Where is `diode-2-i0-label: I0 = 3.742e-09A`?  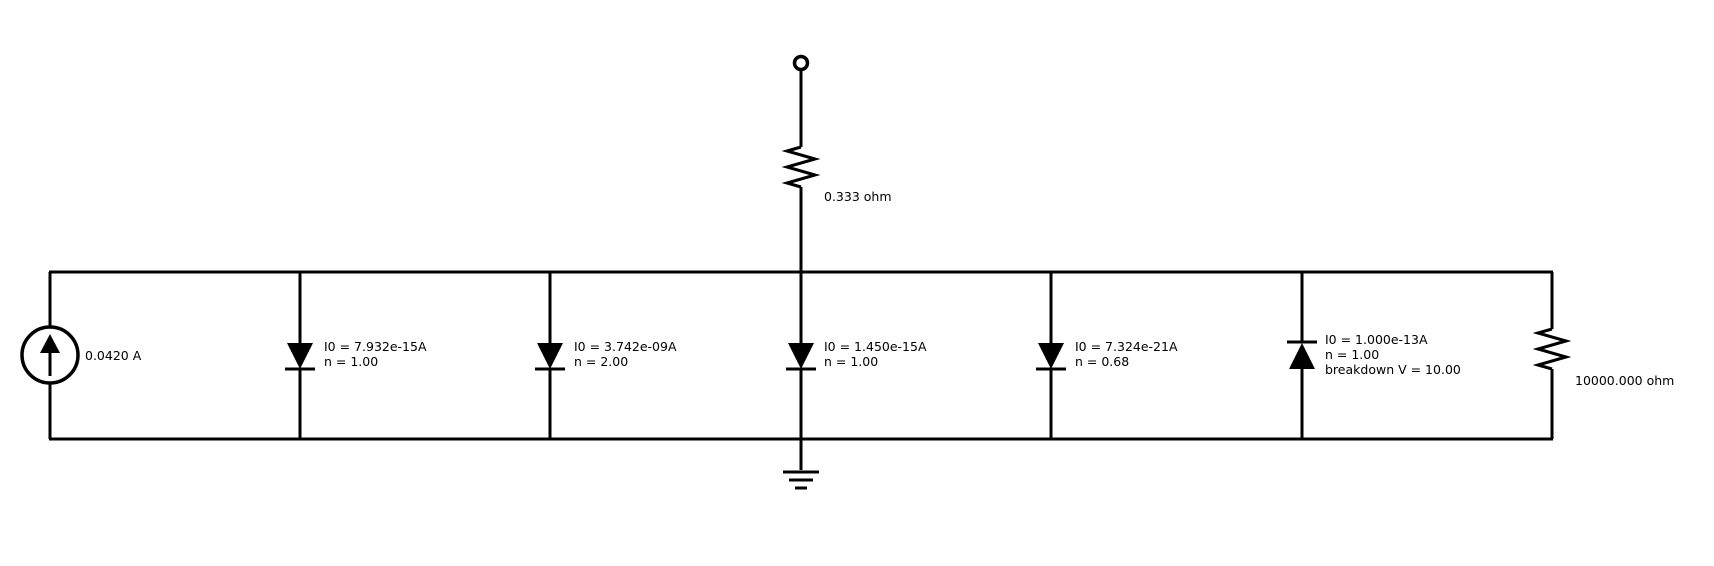
diode-2-i0-label: I0 = 3.742e-09A is located at coordinates (625, 346).